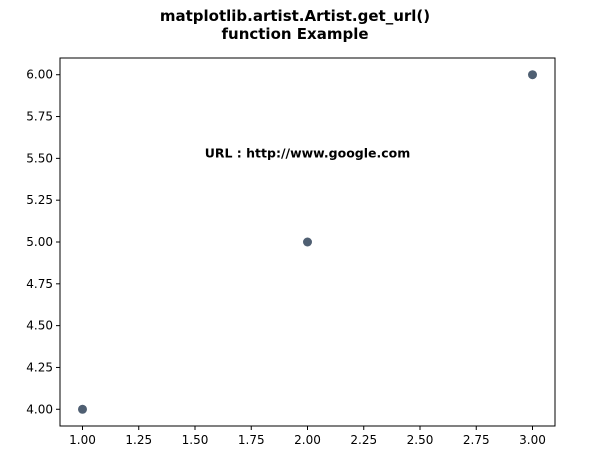  What do you see at coordinates (195, 440) in the screenshot?
I see `x-tick-label: 1.50` at bounding box center [195, 440].